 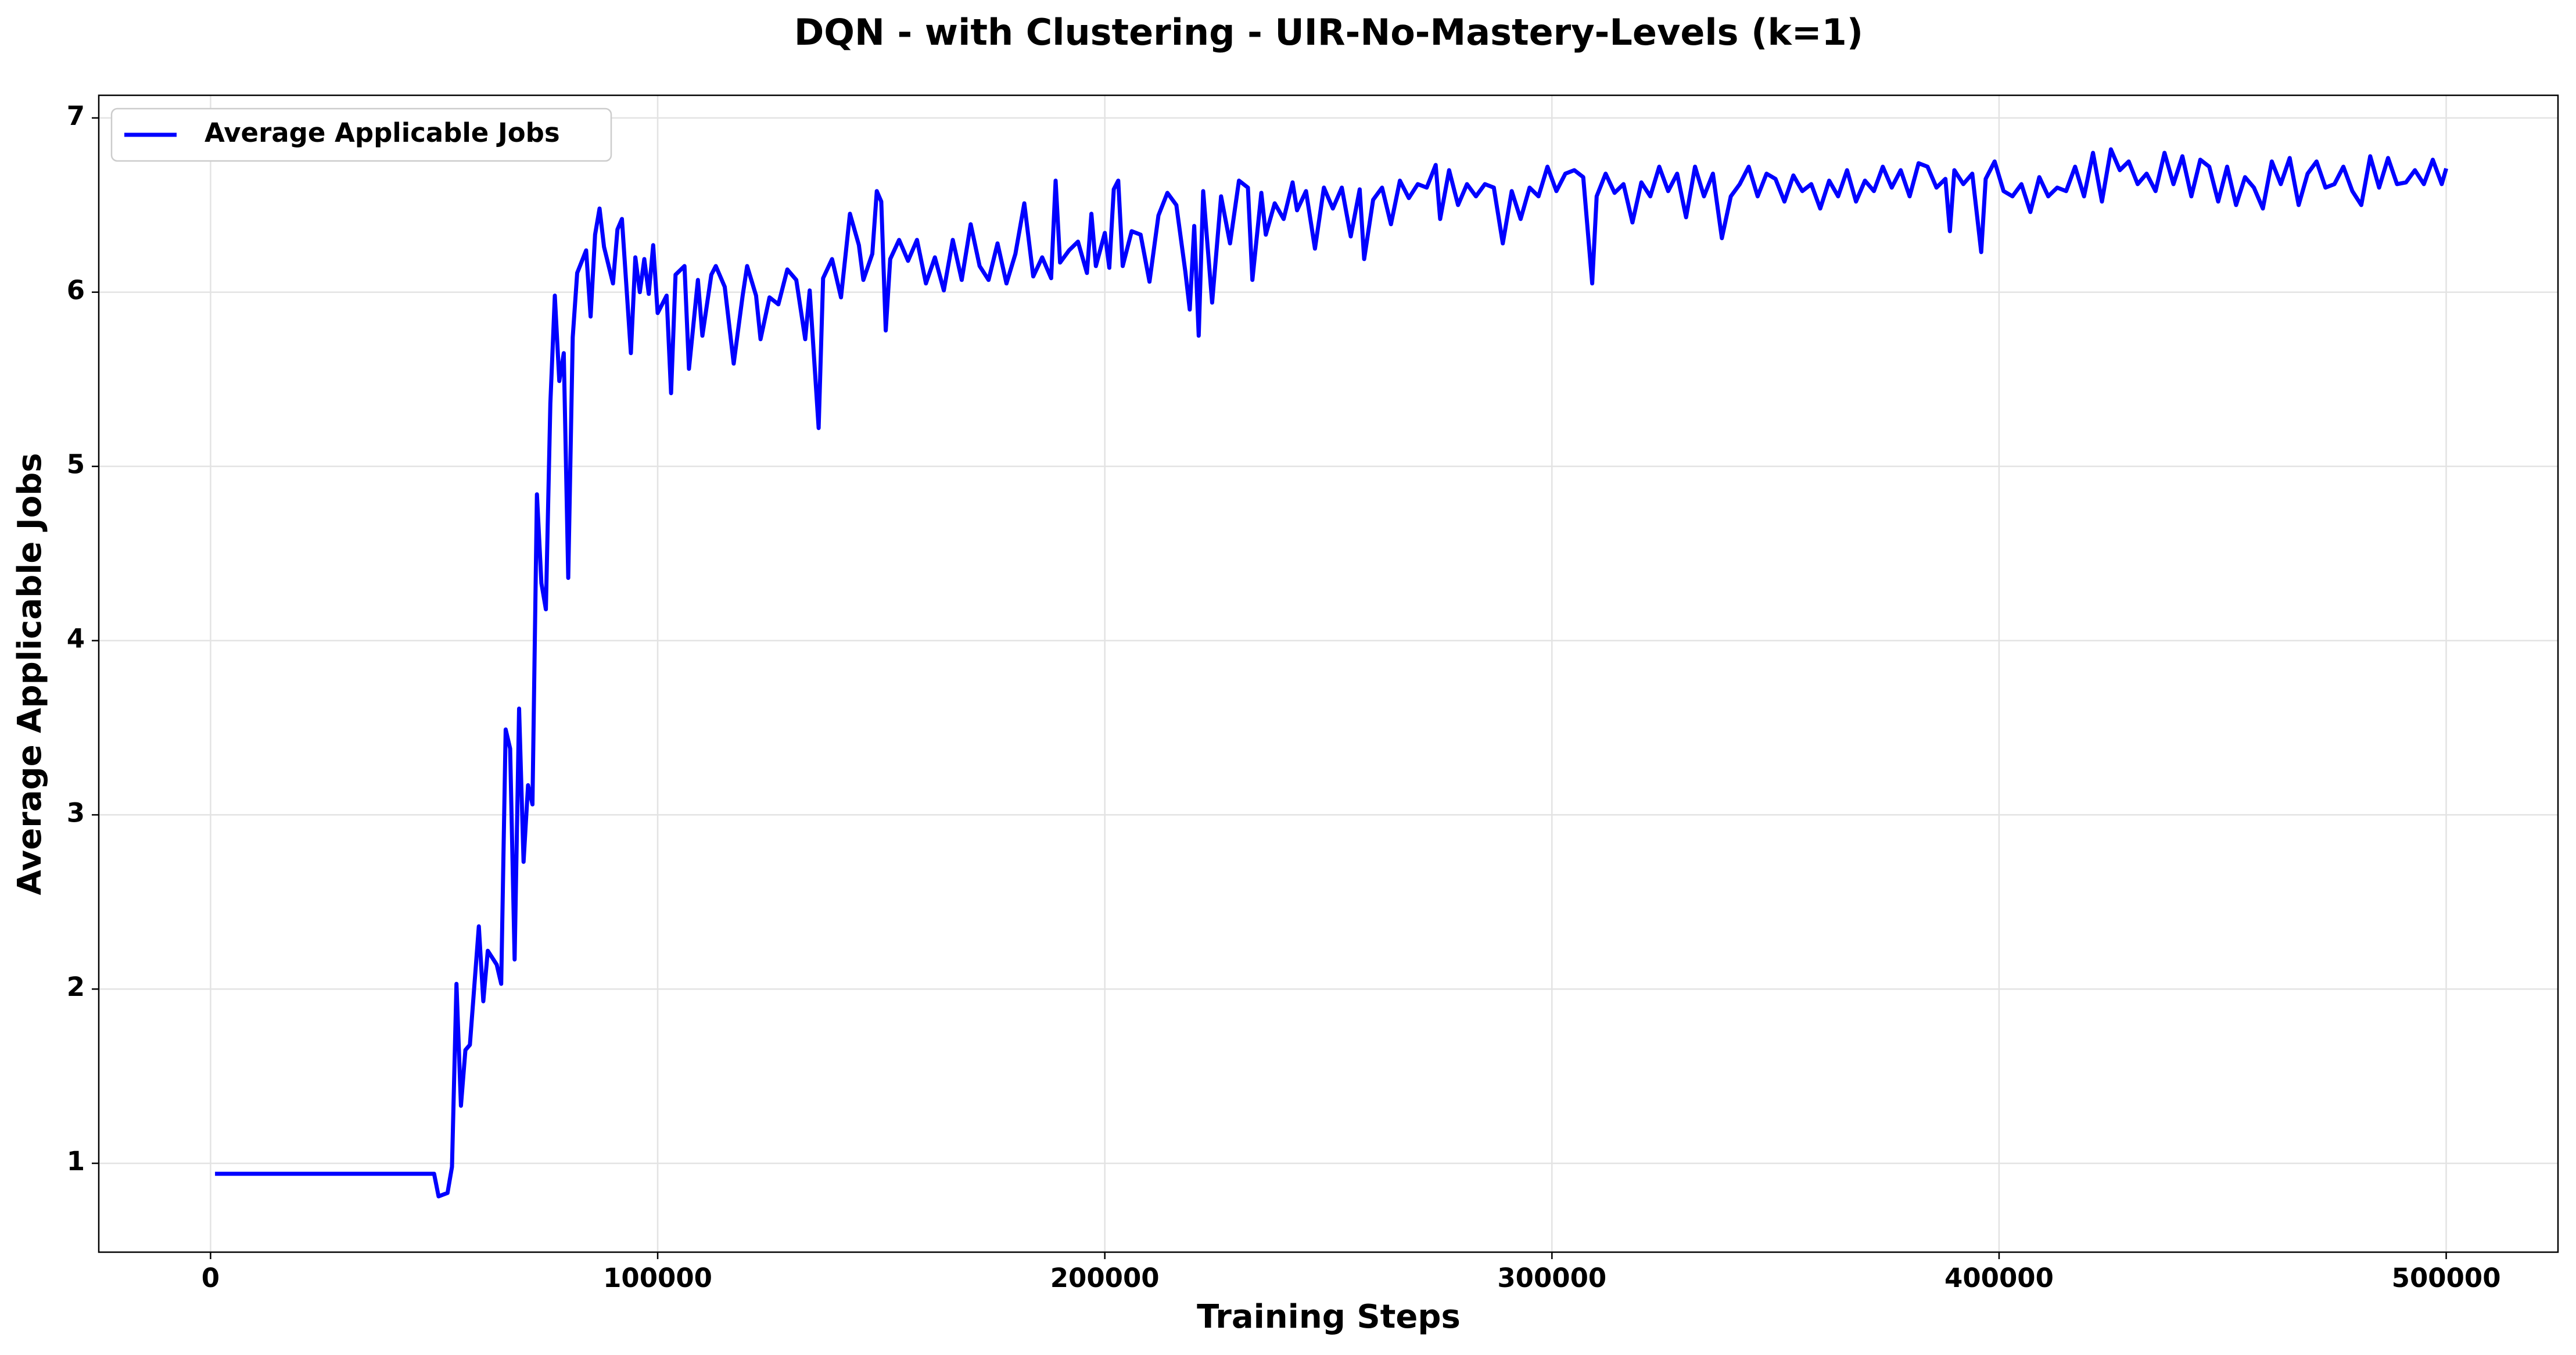 What do you see at coordinates (1551, 1278) in the screenshot?
I see `x-tick-label: 300000` at bounding box center [1551, 1278].